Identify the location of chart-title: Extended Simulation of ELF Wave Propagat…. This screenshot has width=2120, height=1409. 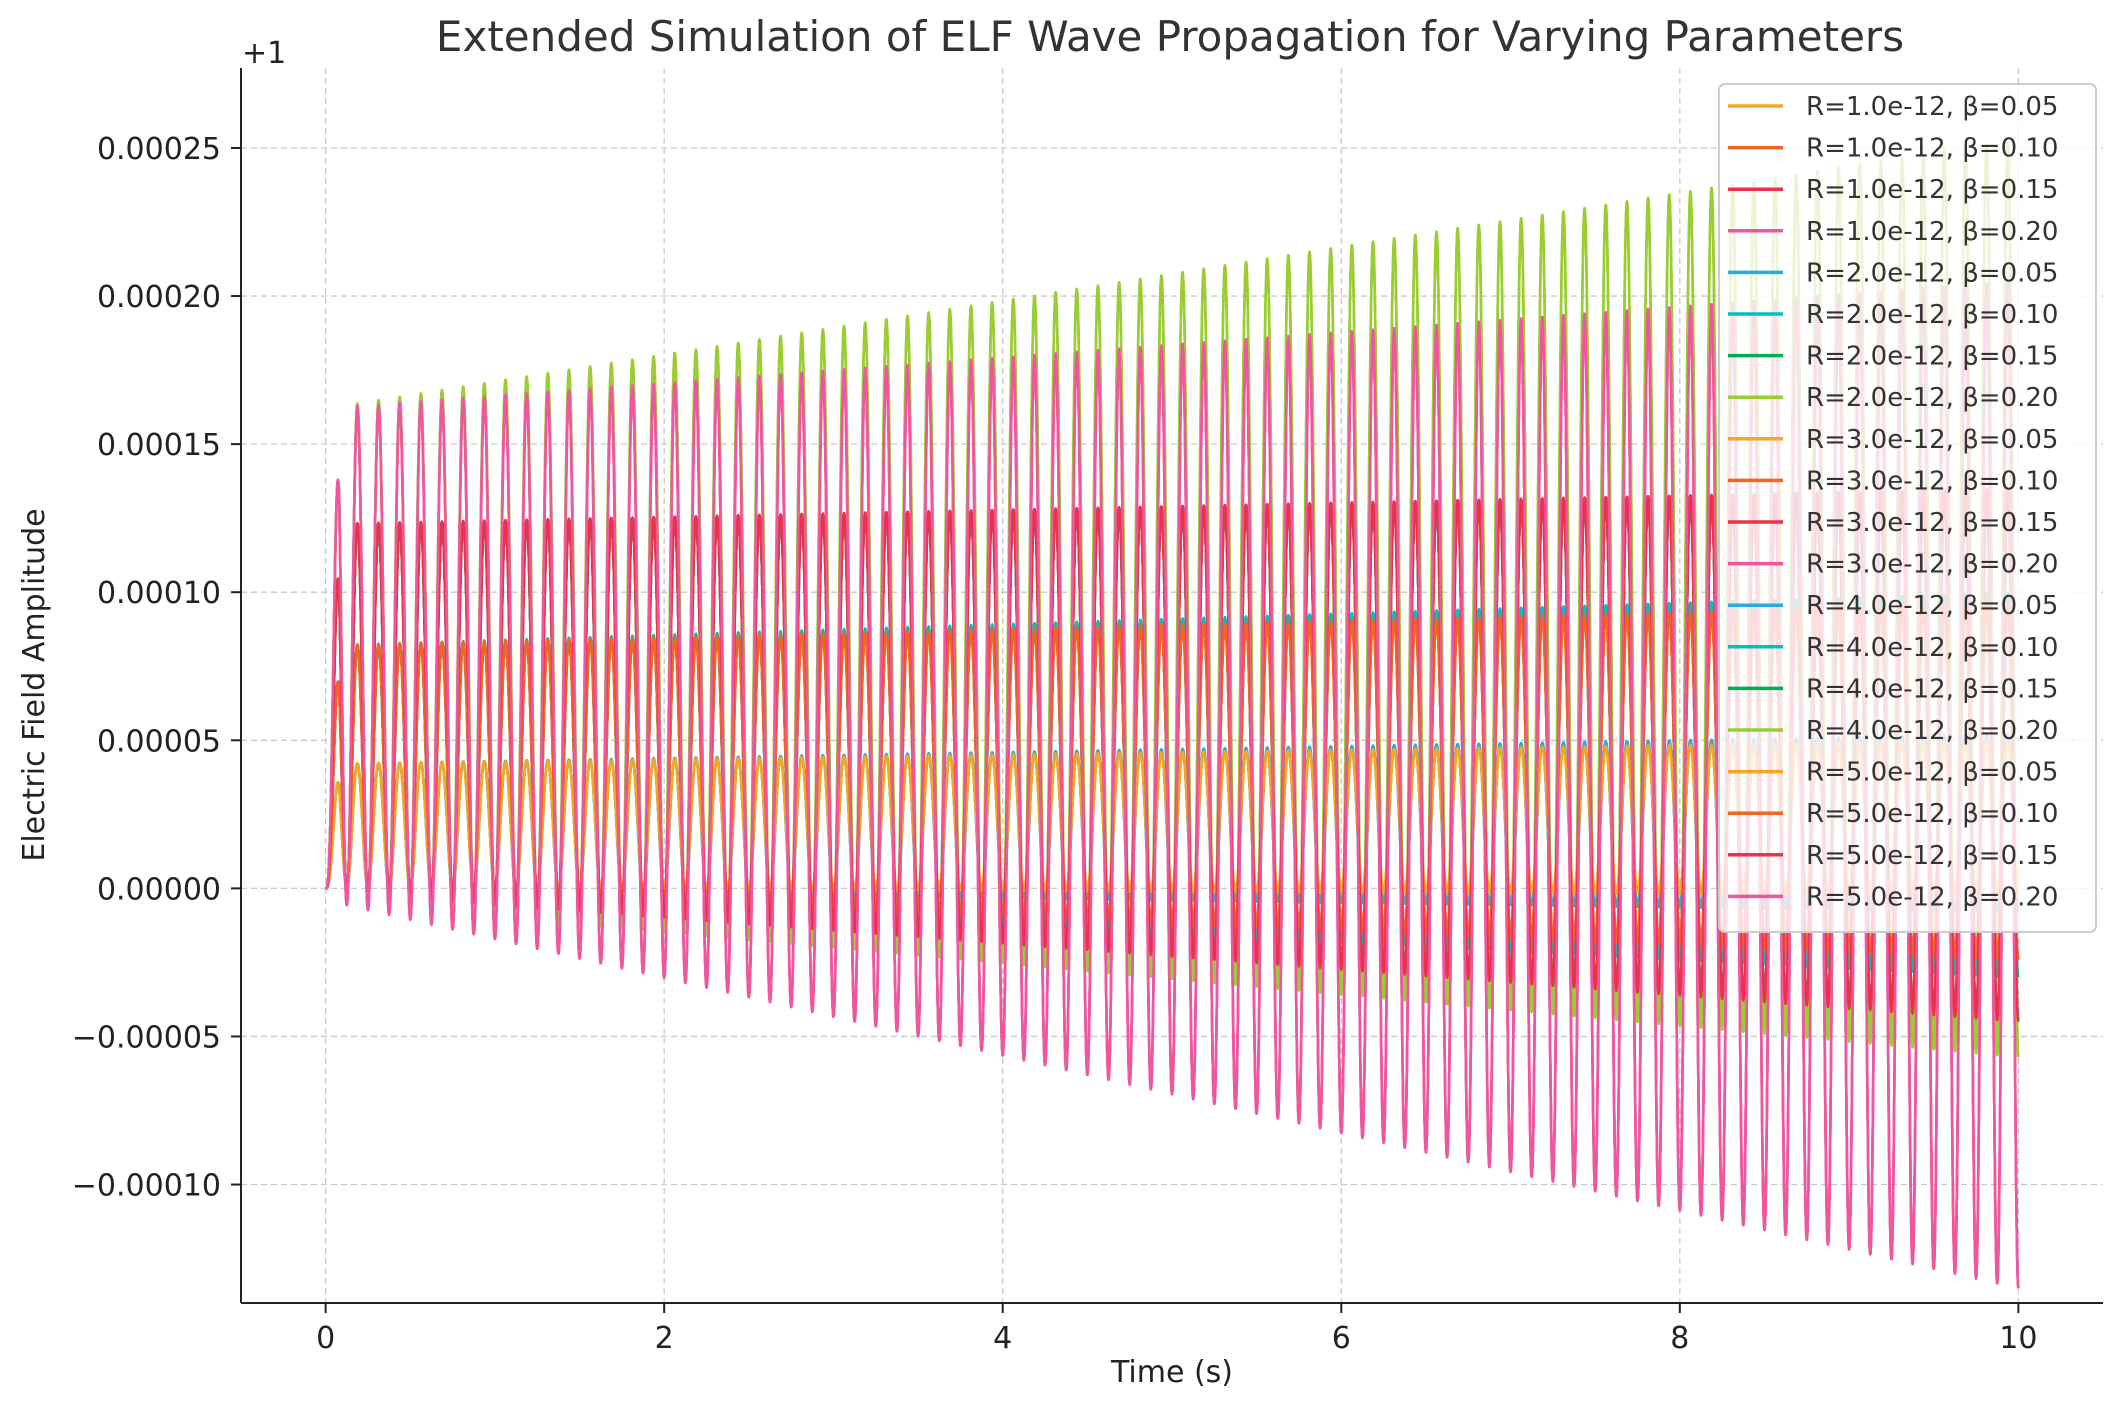
(1170, 36).